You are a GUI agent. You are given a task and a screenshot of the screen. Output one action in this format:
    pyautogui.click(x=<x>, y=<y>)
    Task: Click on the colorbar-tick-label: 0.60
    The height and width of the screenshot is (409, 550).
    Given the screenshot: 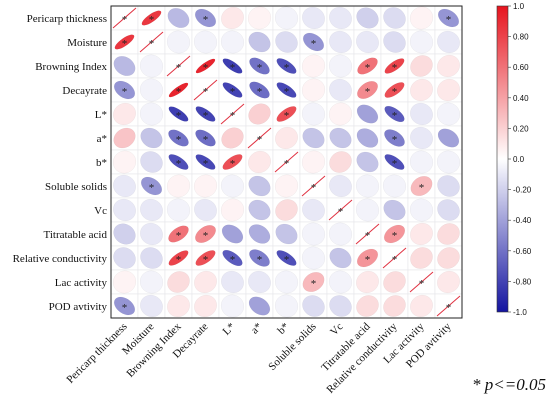 What is the action you would take?
    pyautogui.click(x=521, y=67)
    